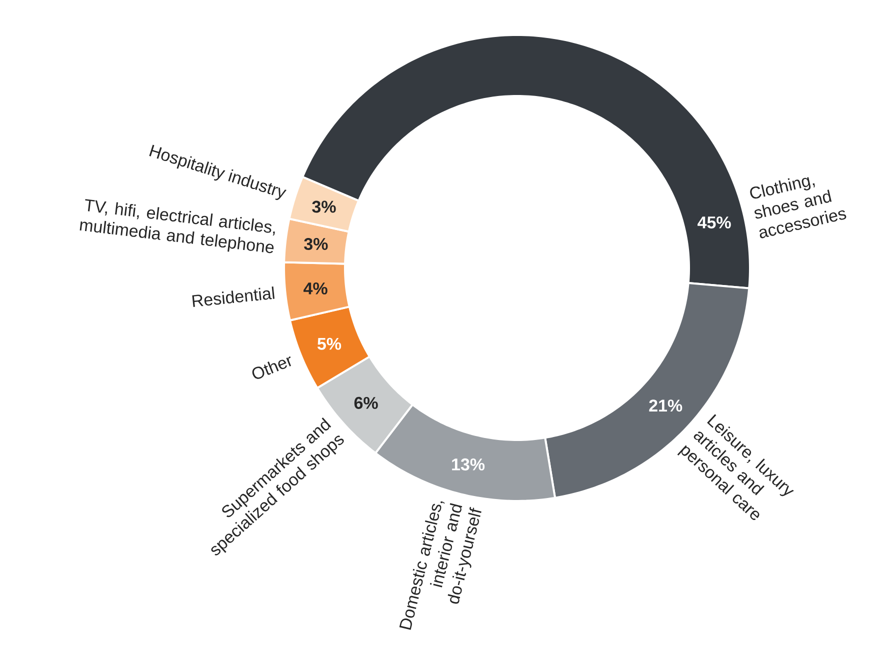 This screenshot has width=884, height=647. I want to click on data-label: 13%, so click(468, 464).